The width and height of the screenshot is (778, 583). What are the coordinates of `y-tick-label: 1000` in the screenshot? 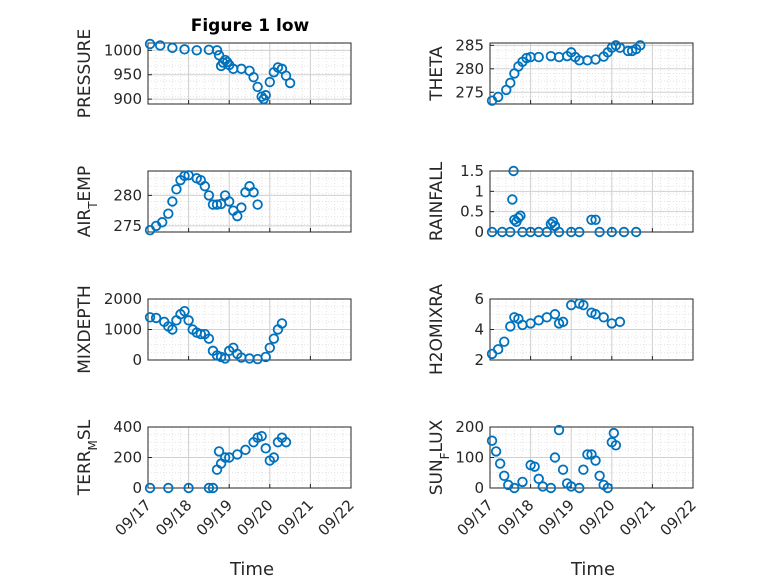 It's located at (123, 330).